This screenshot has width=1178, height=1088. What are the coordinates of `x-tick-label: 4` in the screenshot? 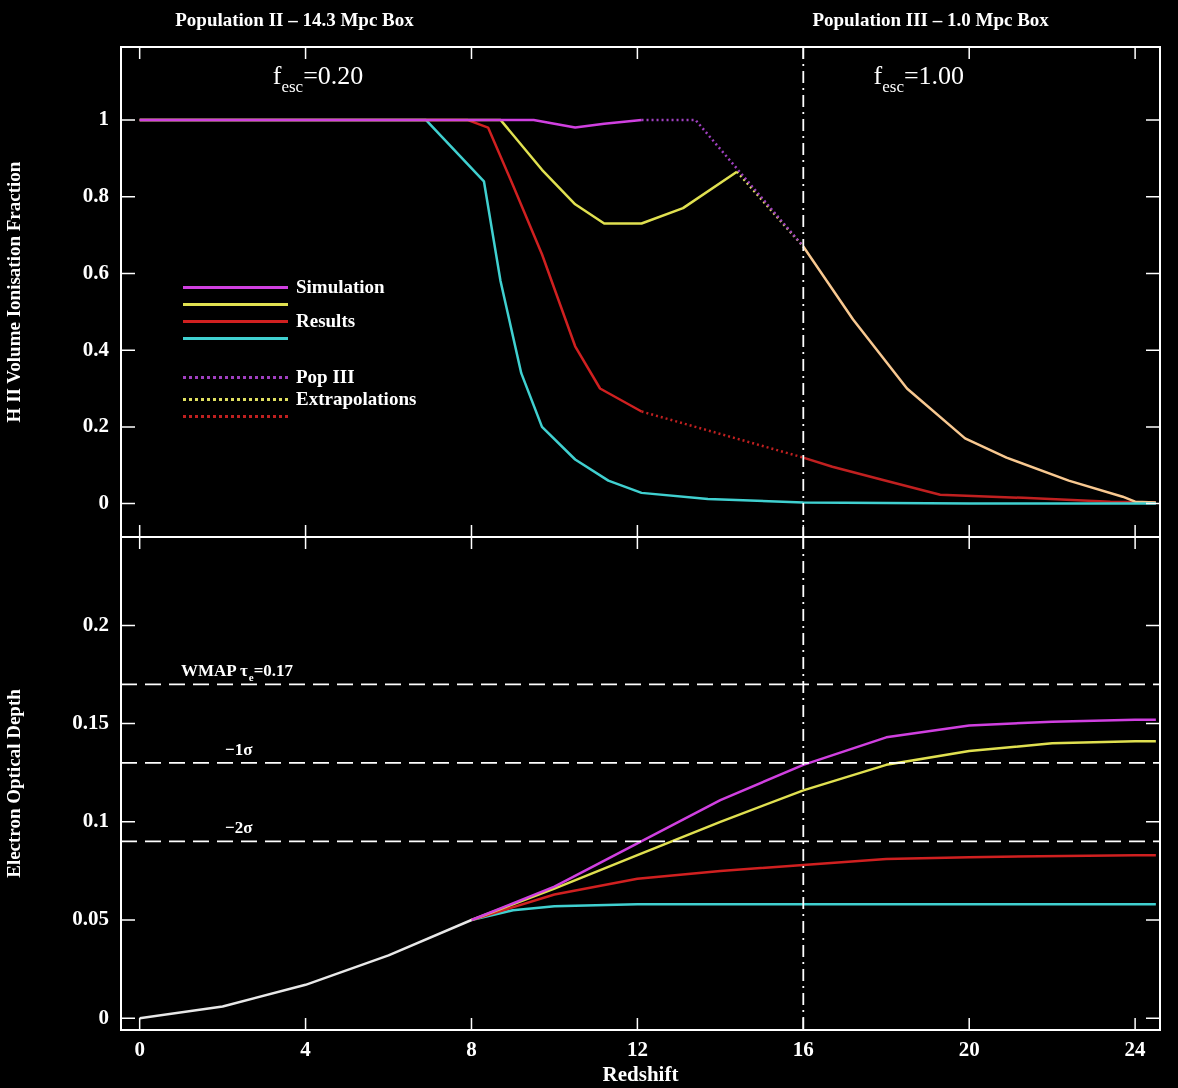 It's located at (306, 1049).